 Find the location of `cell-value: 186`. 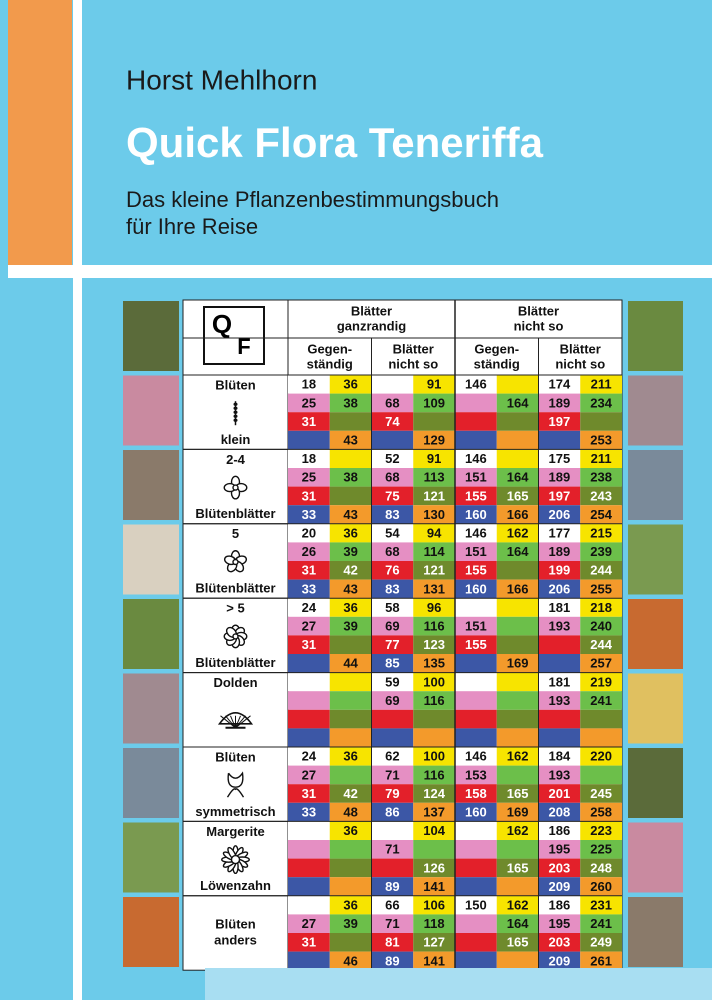

cell-value: 186 is located at coordinates (560, 905).